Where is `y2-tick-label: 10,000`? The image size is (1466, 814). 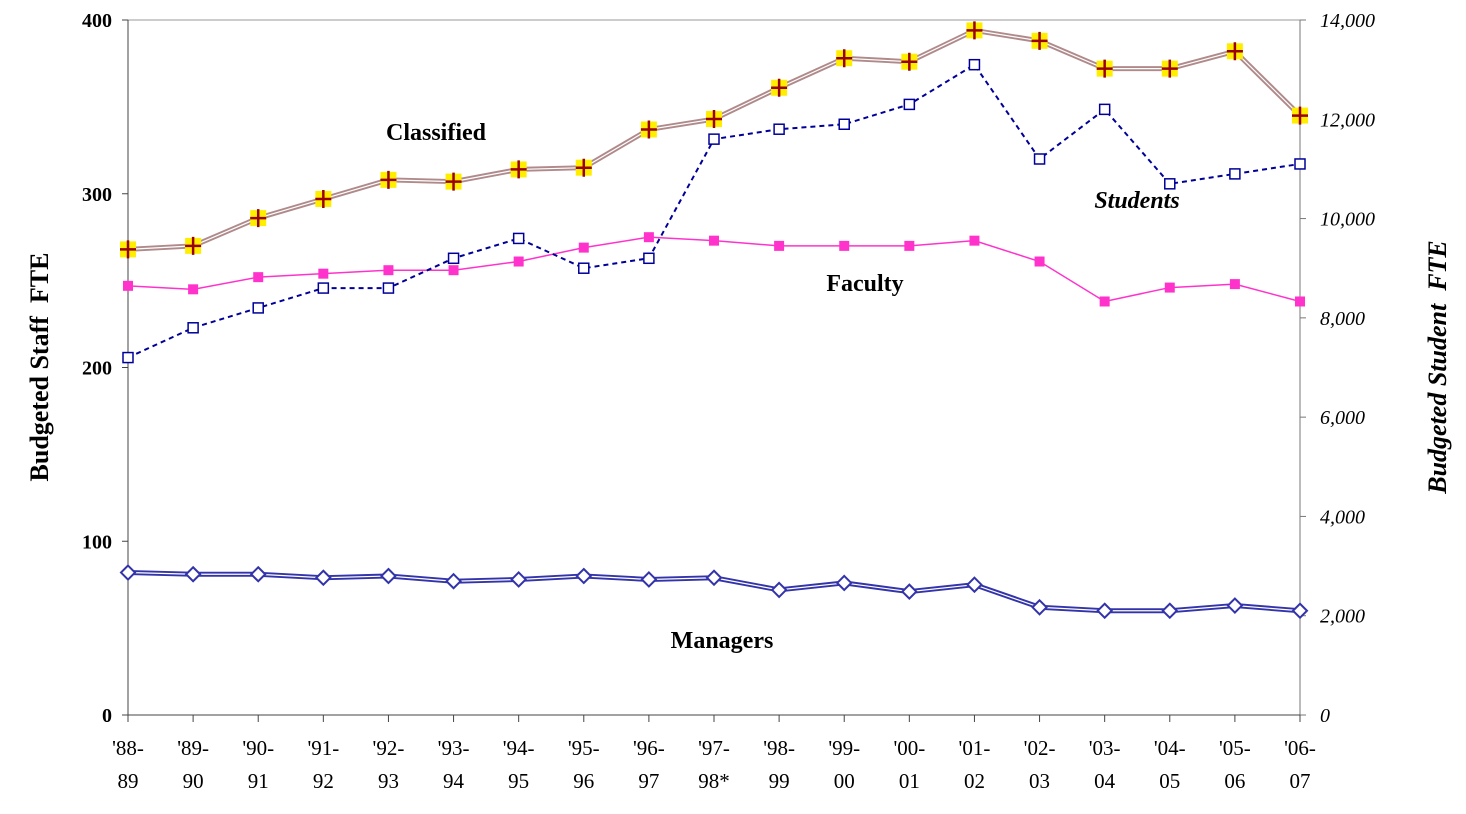
y2-tick-label: 10,000 is located at coordinates (1347, 220).